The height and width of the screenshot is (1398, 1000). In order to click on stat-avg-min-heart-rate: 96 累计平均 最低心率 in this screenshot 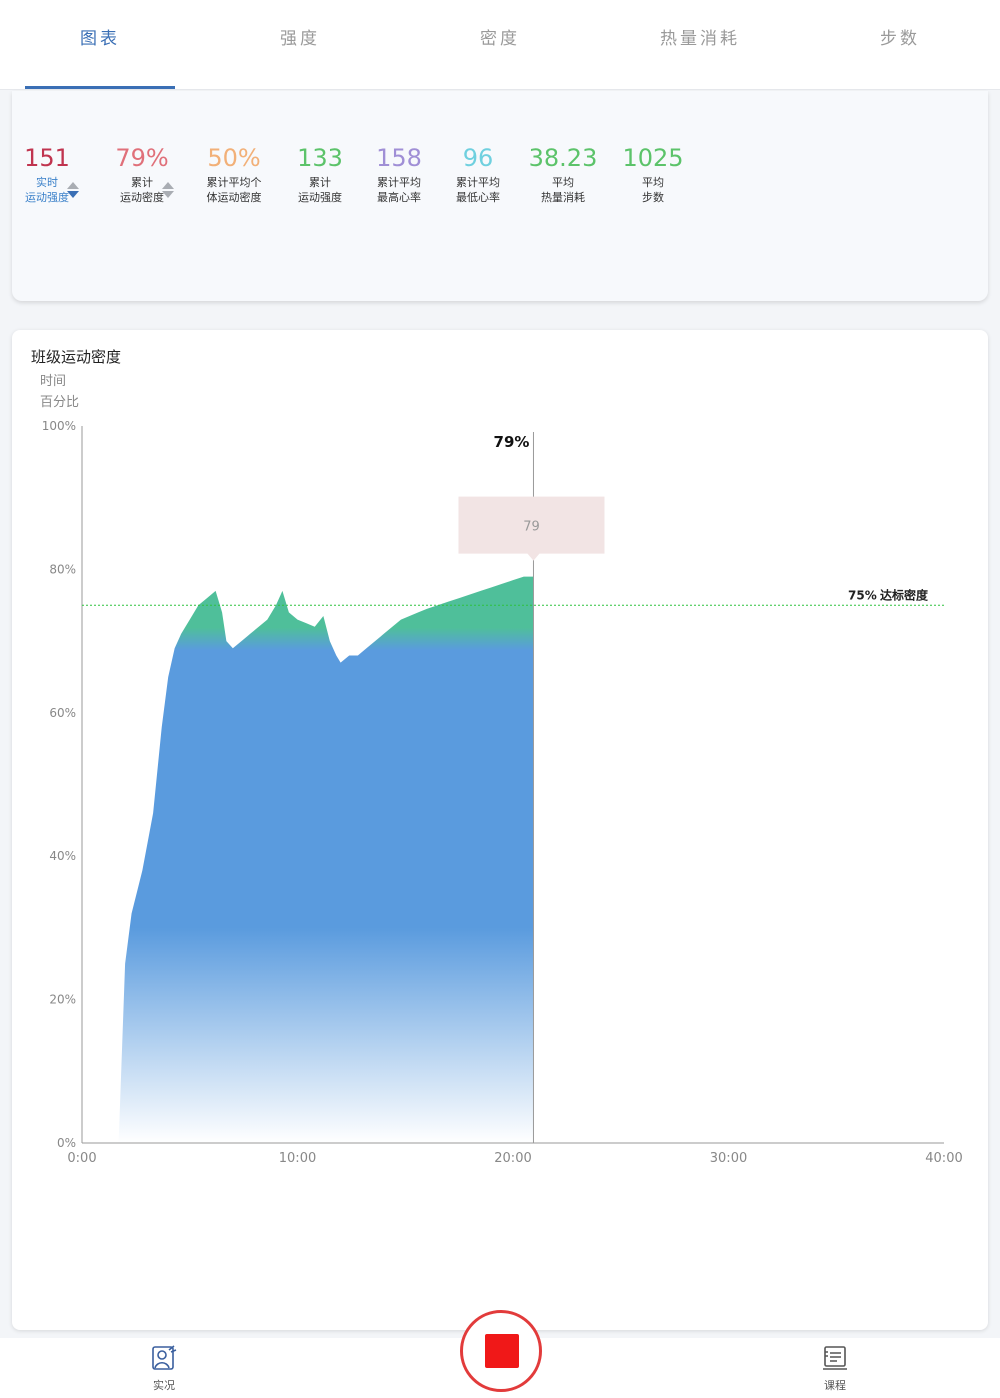, I will do `click(478, 174)`.